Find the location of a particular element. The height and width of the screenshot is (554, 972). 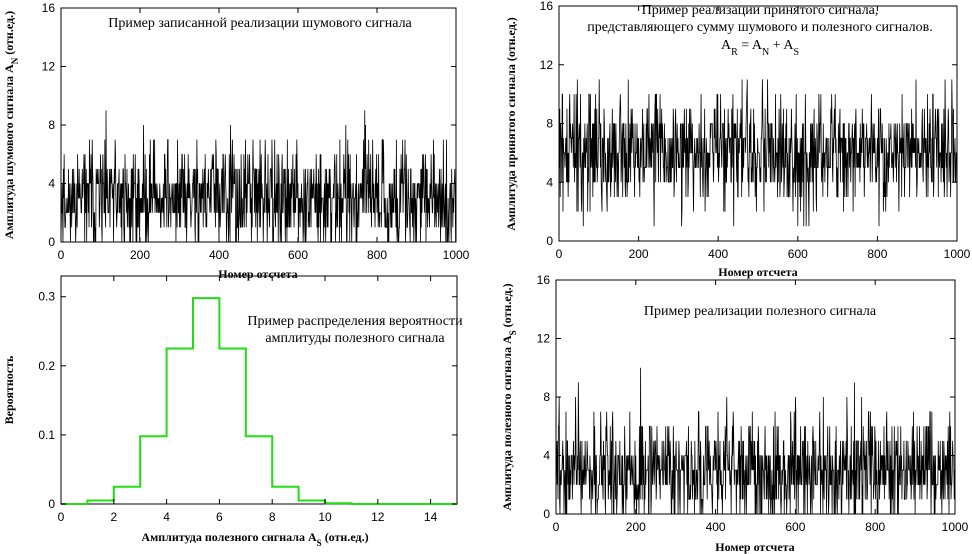

received-x-axis-label: Номер отсчета is located at coordinates (757, 272).